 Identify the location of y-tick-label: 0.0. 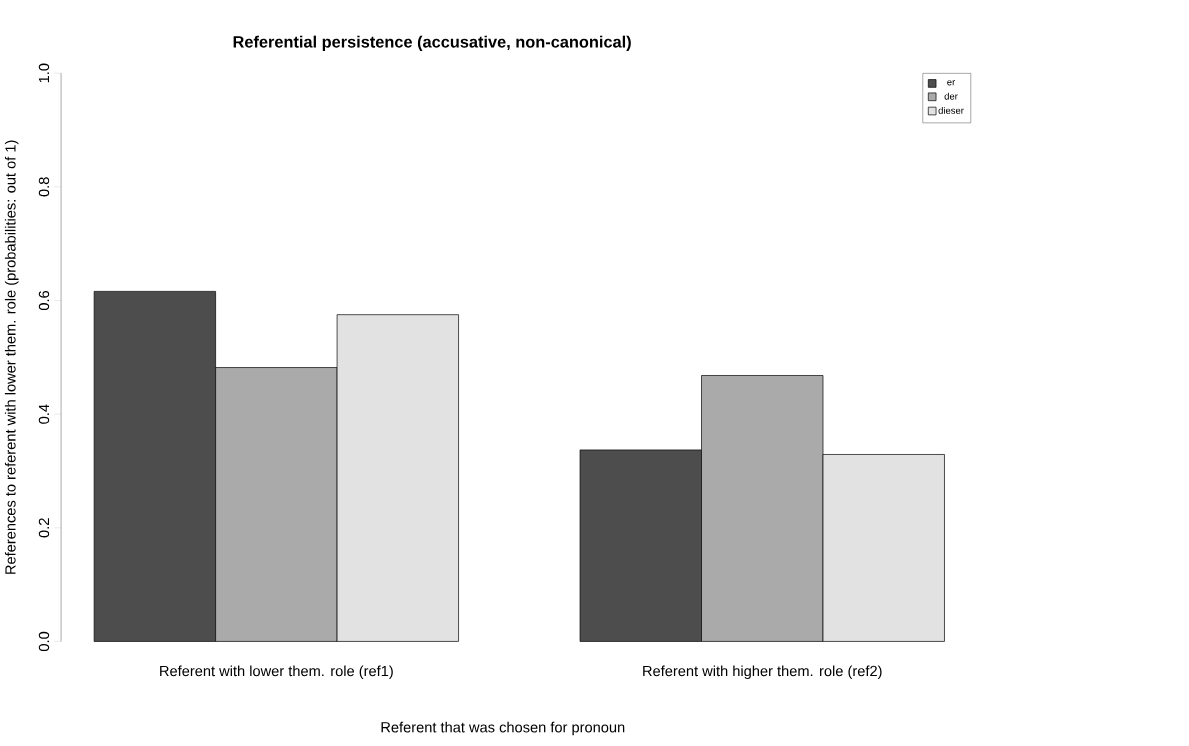
(44, 641).